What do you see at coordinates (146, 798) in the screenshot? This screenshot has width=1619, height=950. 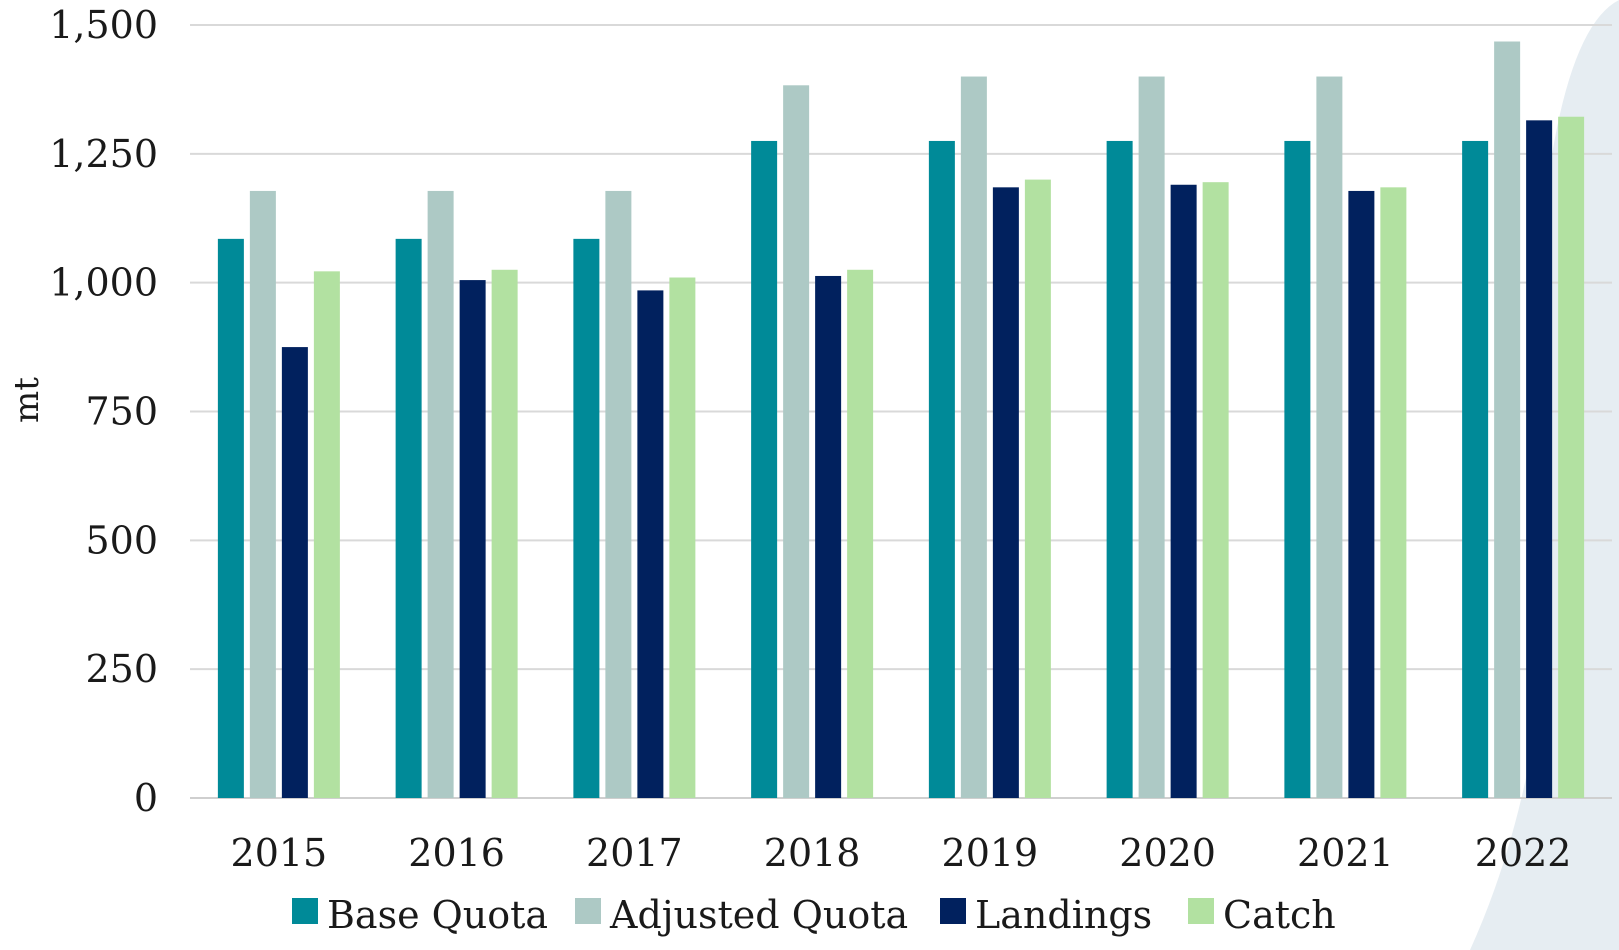 I see `y-tick-label: 0` at bounding box center [146, 798].